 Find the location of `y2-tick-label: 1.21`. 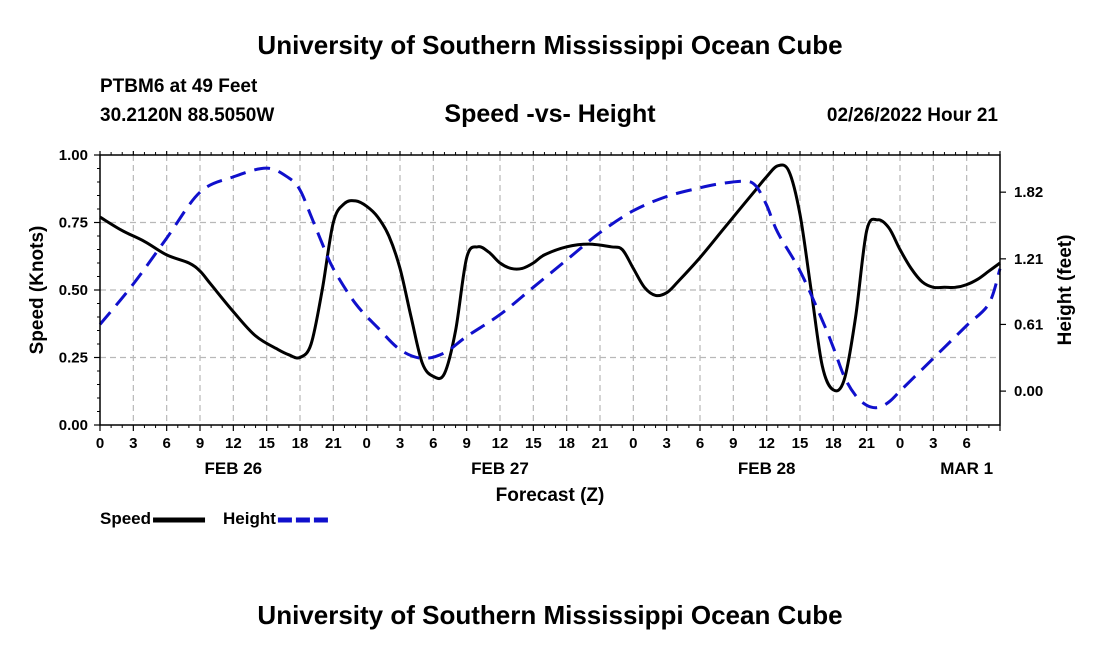

y2-tick-label: 1.21 is located at coordinates (1028, 259).